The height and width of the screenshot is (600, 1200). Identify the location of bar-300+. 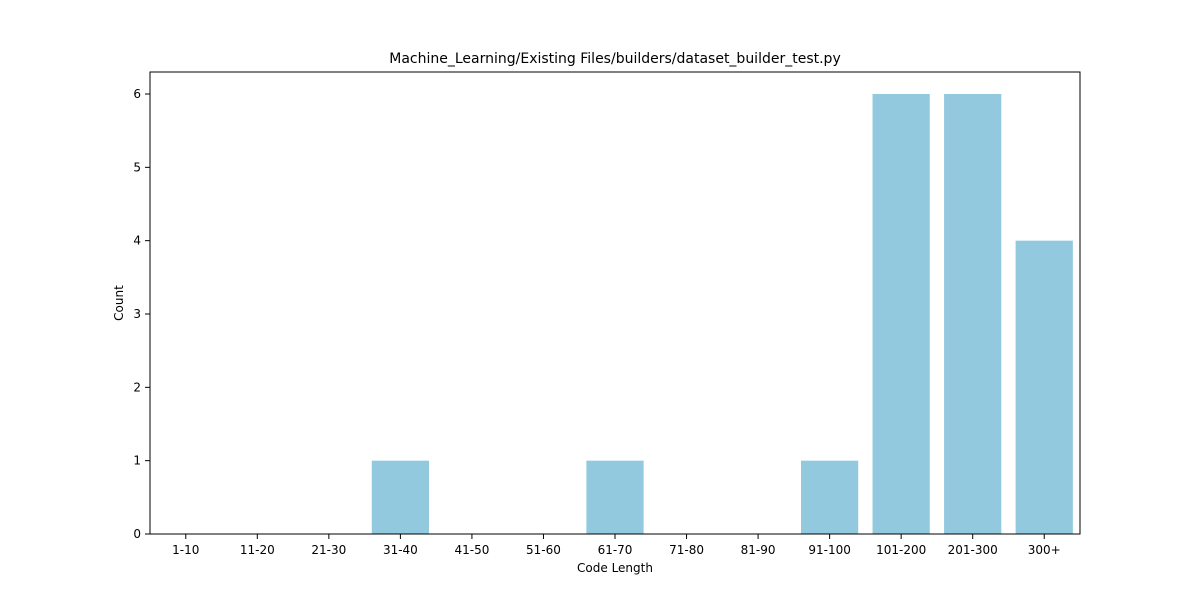
(1044, 387).